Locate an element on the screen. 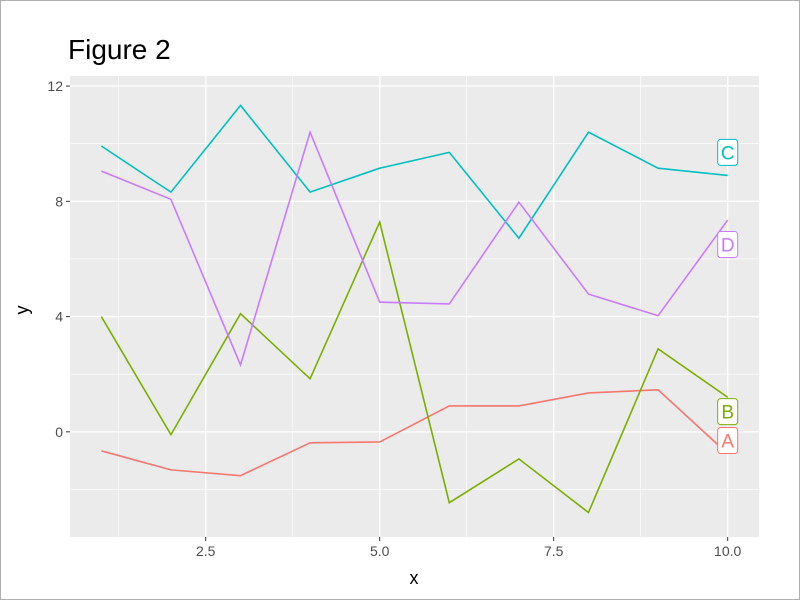  x-tick-label: 5.0 is located at coordinates (380, 551).